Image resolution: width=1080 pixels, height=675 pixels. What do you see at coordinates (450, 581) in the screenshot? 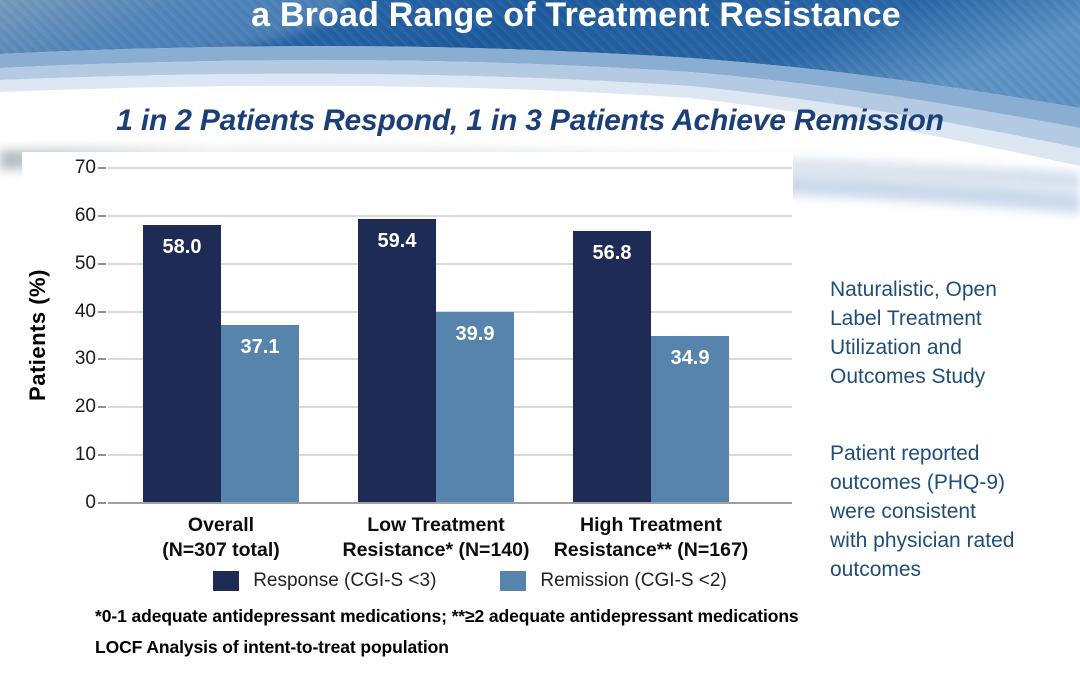
I see `chart-legend: Response (CGI-S <3) Remission (CGI-S <2)` at bounding box center [450, 581].